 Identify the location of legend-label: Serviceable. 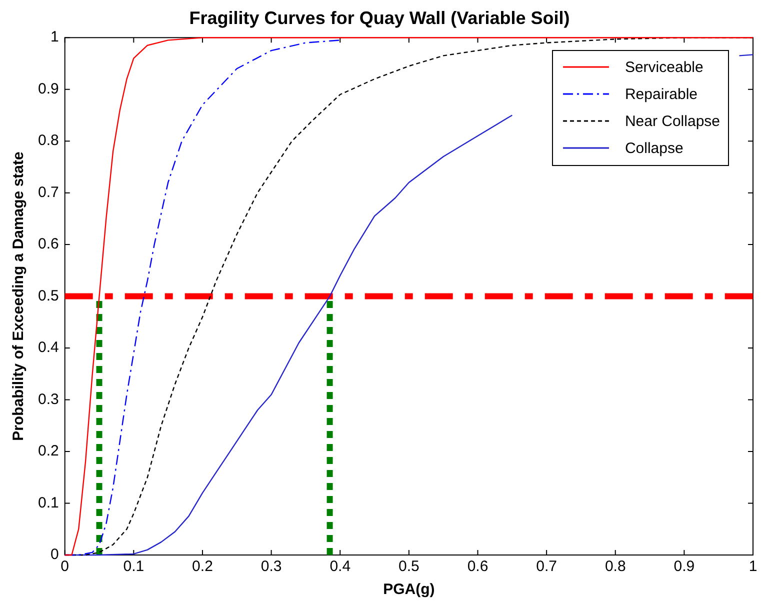
(664, 68).